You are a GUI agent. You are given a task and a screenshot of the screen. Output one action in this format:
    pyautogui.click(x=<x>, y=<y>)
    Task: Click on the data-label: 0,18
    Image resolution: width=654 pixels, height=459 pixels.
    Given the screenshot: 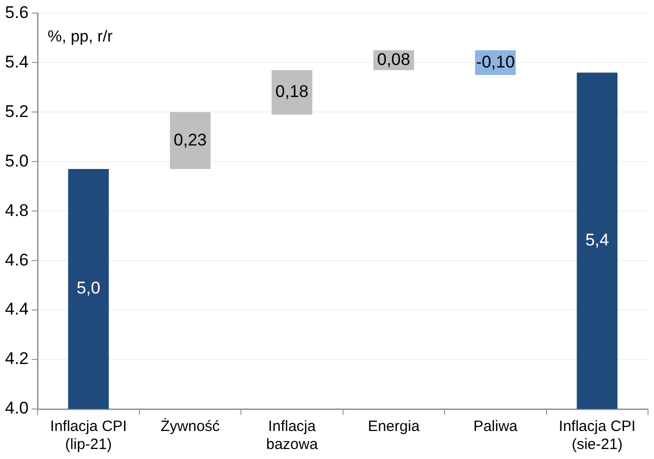 What is the action you would take?
    pyautogui.click(x=291, y=92)
    